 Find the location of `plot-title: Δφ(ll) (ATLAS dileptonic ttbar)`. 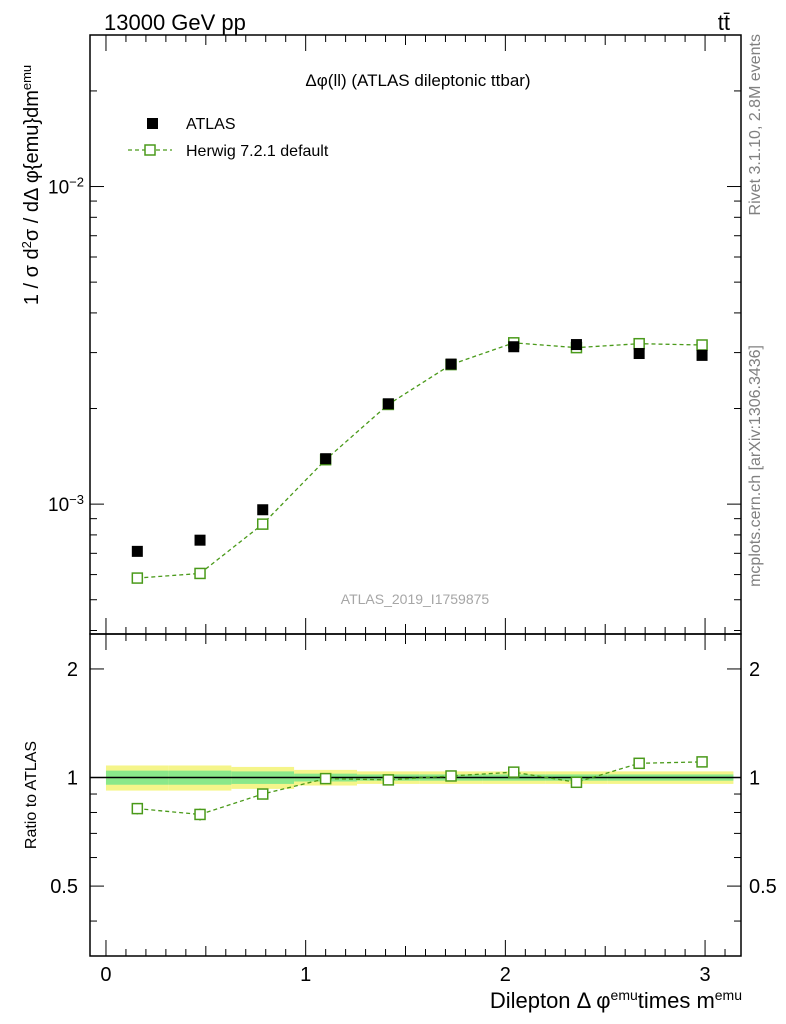

plot-title: Δφ(ll) (ATLAS dileptonic ttbar) is located at coordinates (417, 80).